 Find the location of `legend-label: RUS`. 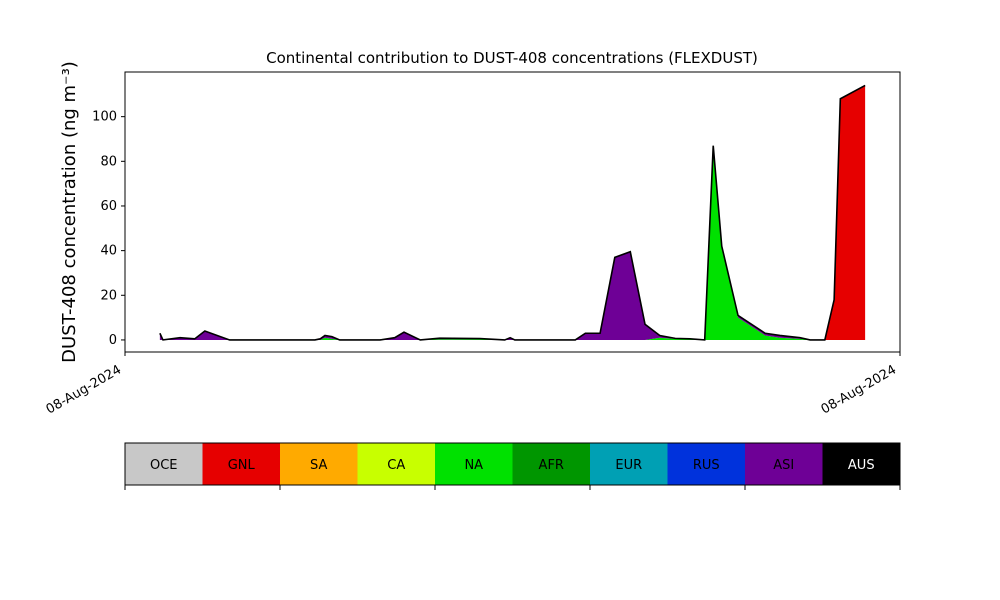

legend-label: RUS is located at coordinates (706, 465).